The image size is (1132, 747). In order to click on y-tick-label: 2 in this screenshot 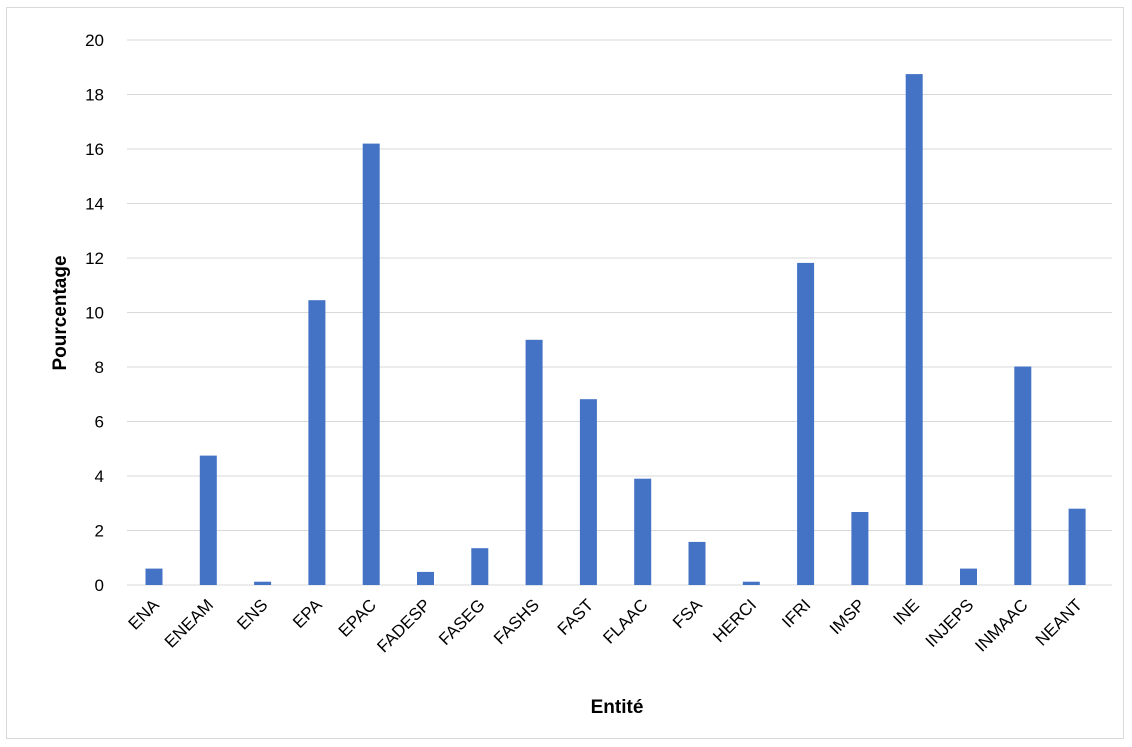, I will do `click(99, 531)`.